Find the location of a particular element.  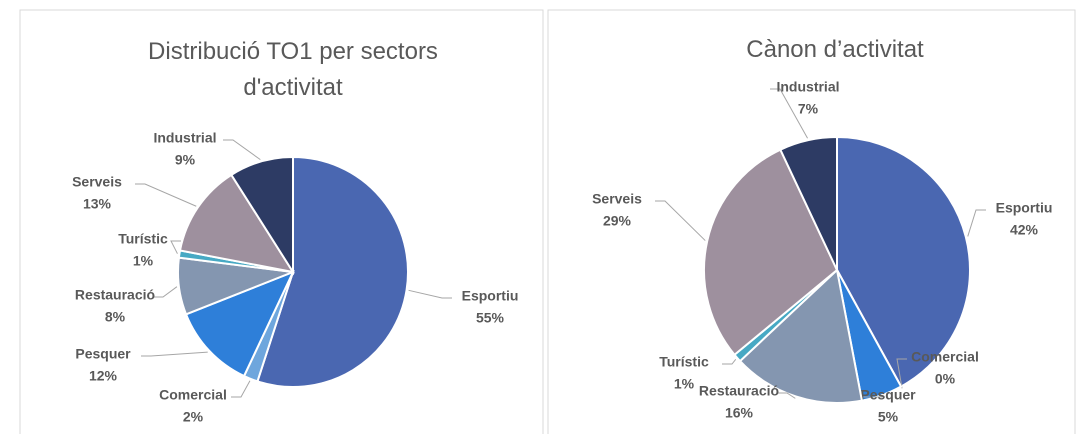

chart-title: Cànon d’activitat is located at coordinates (835, 49).